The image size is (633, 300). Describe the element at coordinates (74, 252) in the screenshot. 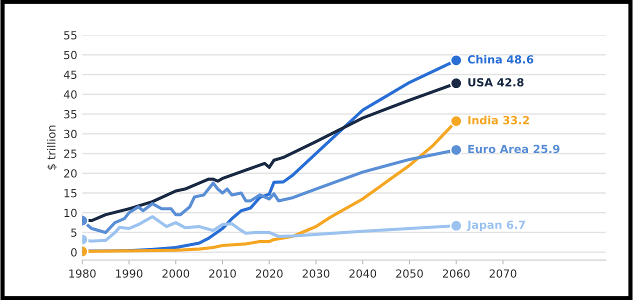

I see `y-tick-label: 0` at that location.